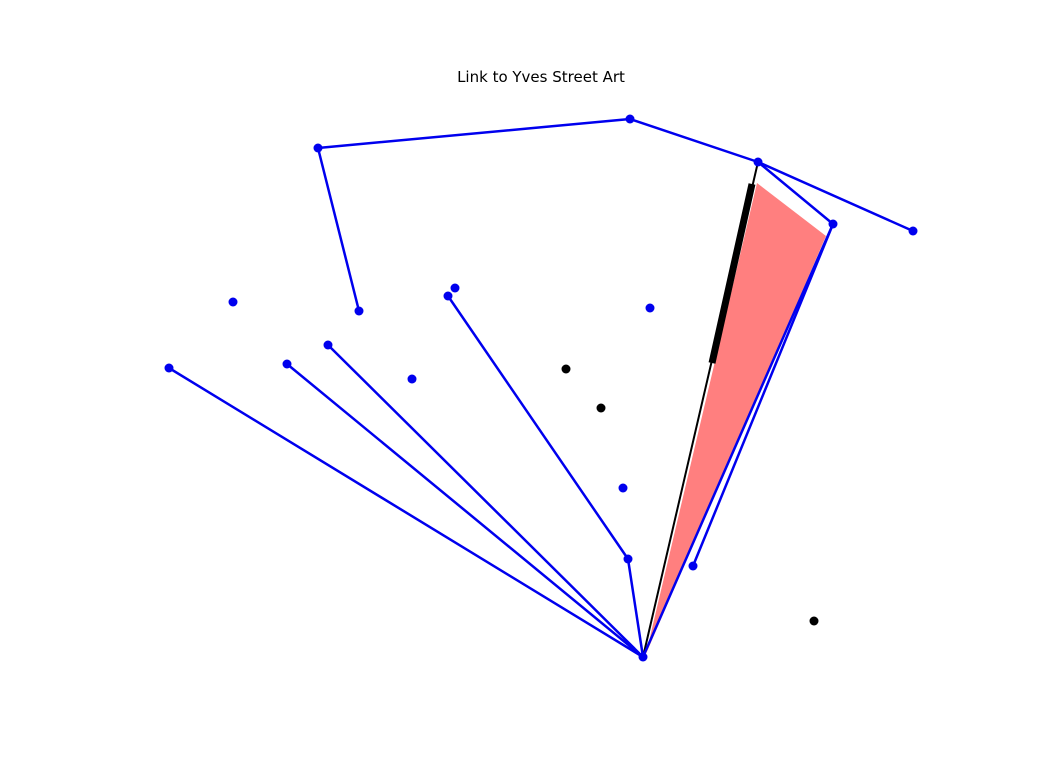  I want to click on edge-n-hub-n-mid-b, so click(635, 608).